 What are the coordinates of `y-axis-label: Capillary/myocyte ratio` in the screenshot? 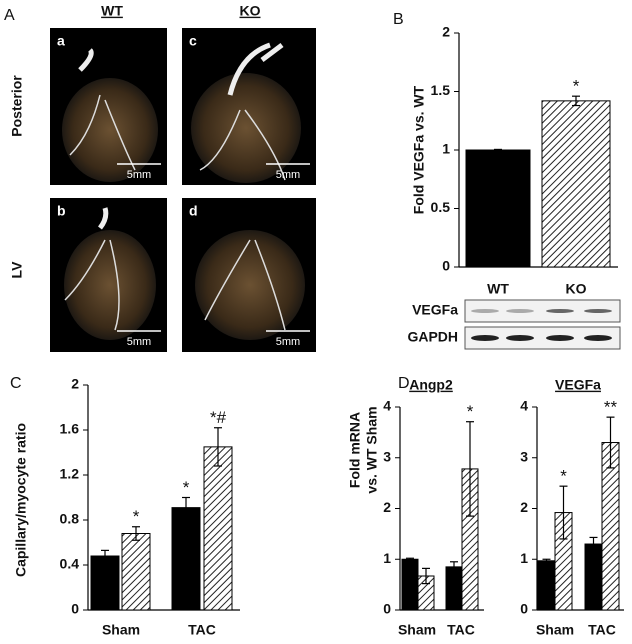 It's located at (21, 500).